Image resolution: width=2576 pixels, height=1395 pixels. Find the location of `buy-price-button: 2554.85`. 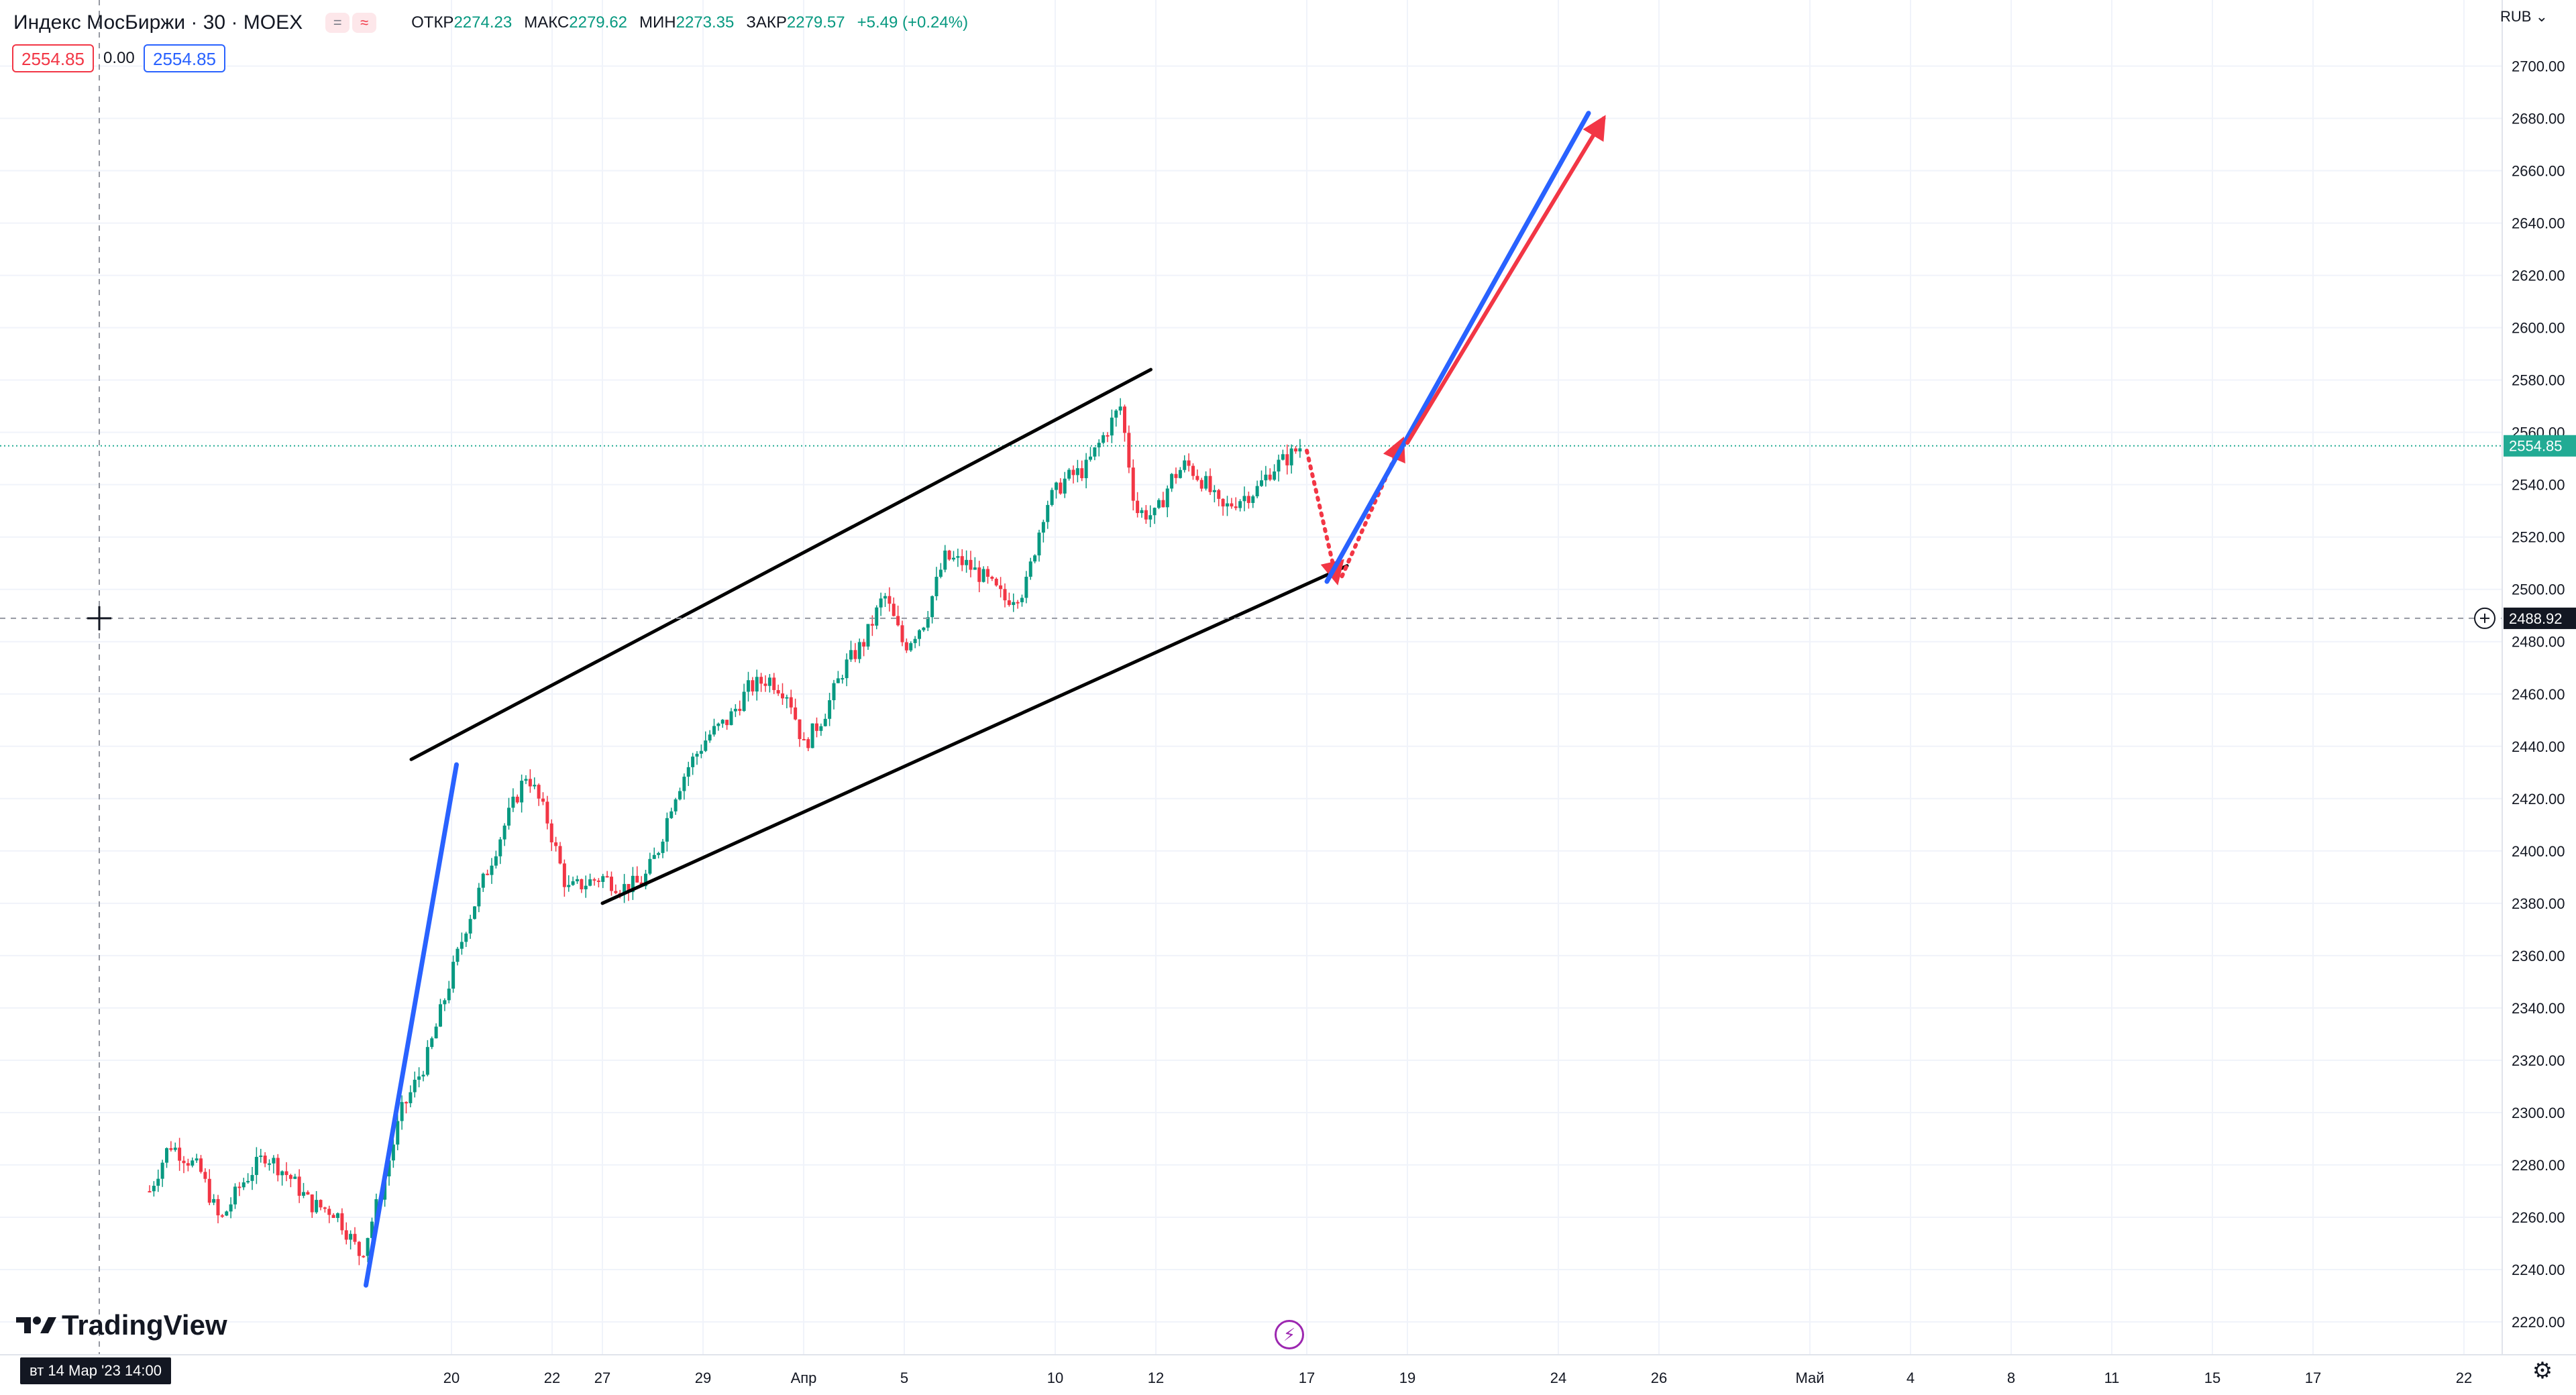

buy-price-button: 2554.85 is located at coordinates (184, 58).